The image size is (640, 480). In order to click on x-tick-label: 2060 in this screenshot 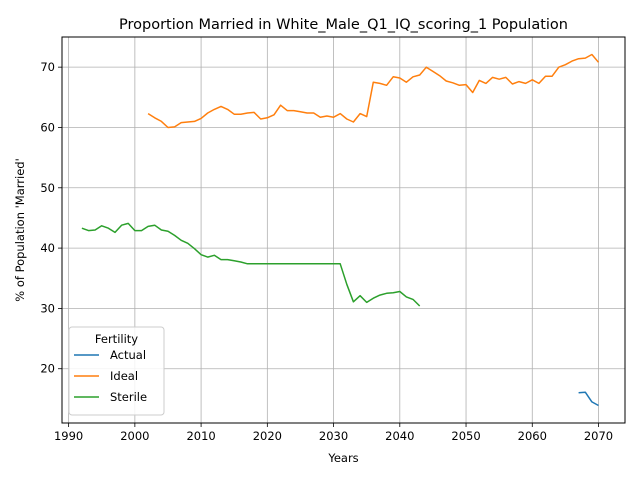, I will do `click(532, 436)`.